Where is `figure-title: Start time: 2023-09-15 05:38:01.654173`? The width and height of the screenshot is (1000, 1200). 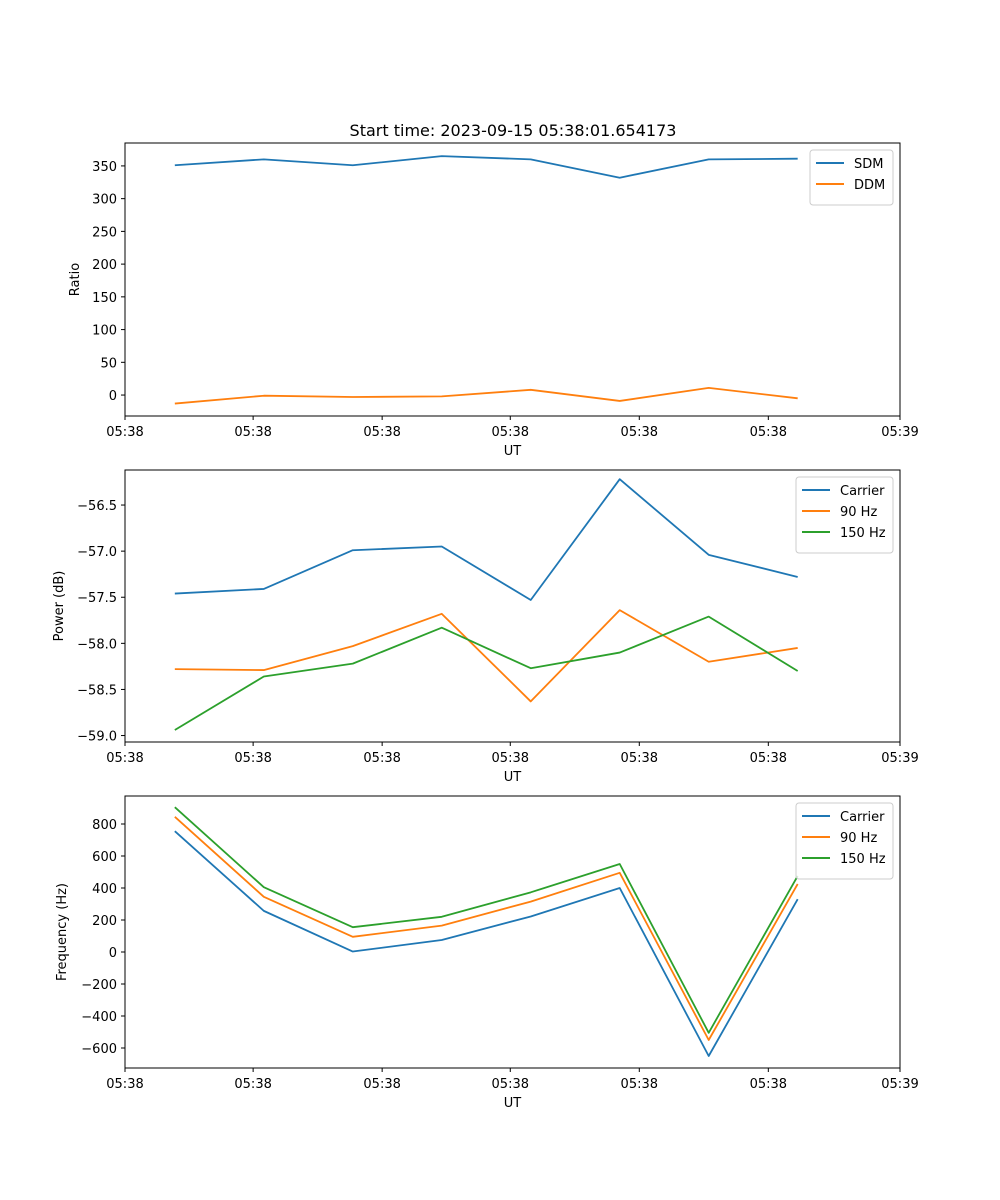 figure-title: Start time: 2023-09-15 05:38:01.654173 is located at coordinates (513, 130).